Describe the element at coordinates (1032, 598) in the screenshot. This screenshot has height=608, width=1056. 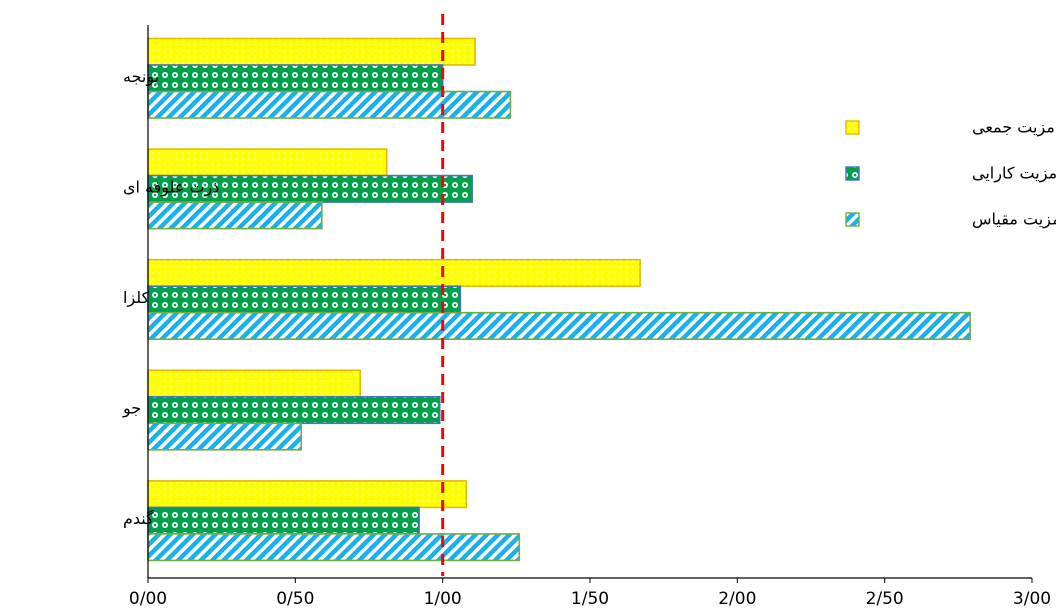
I see `x-tick-label: 3/00` at that location.